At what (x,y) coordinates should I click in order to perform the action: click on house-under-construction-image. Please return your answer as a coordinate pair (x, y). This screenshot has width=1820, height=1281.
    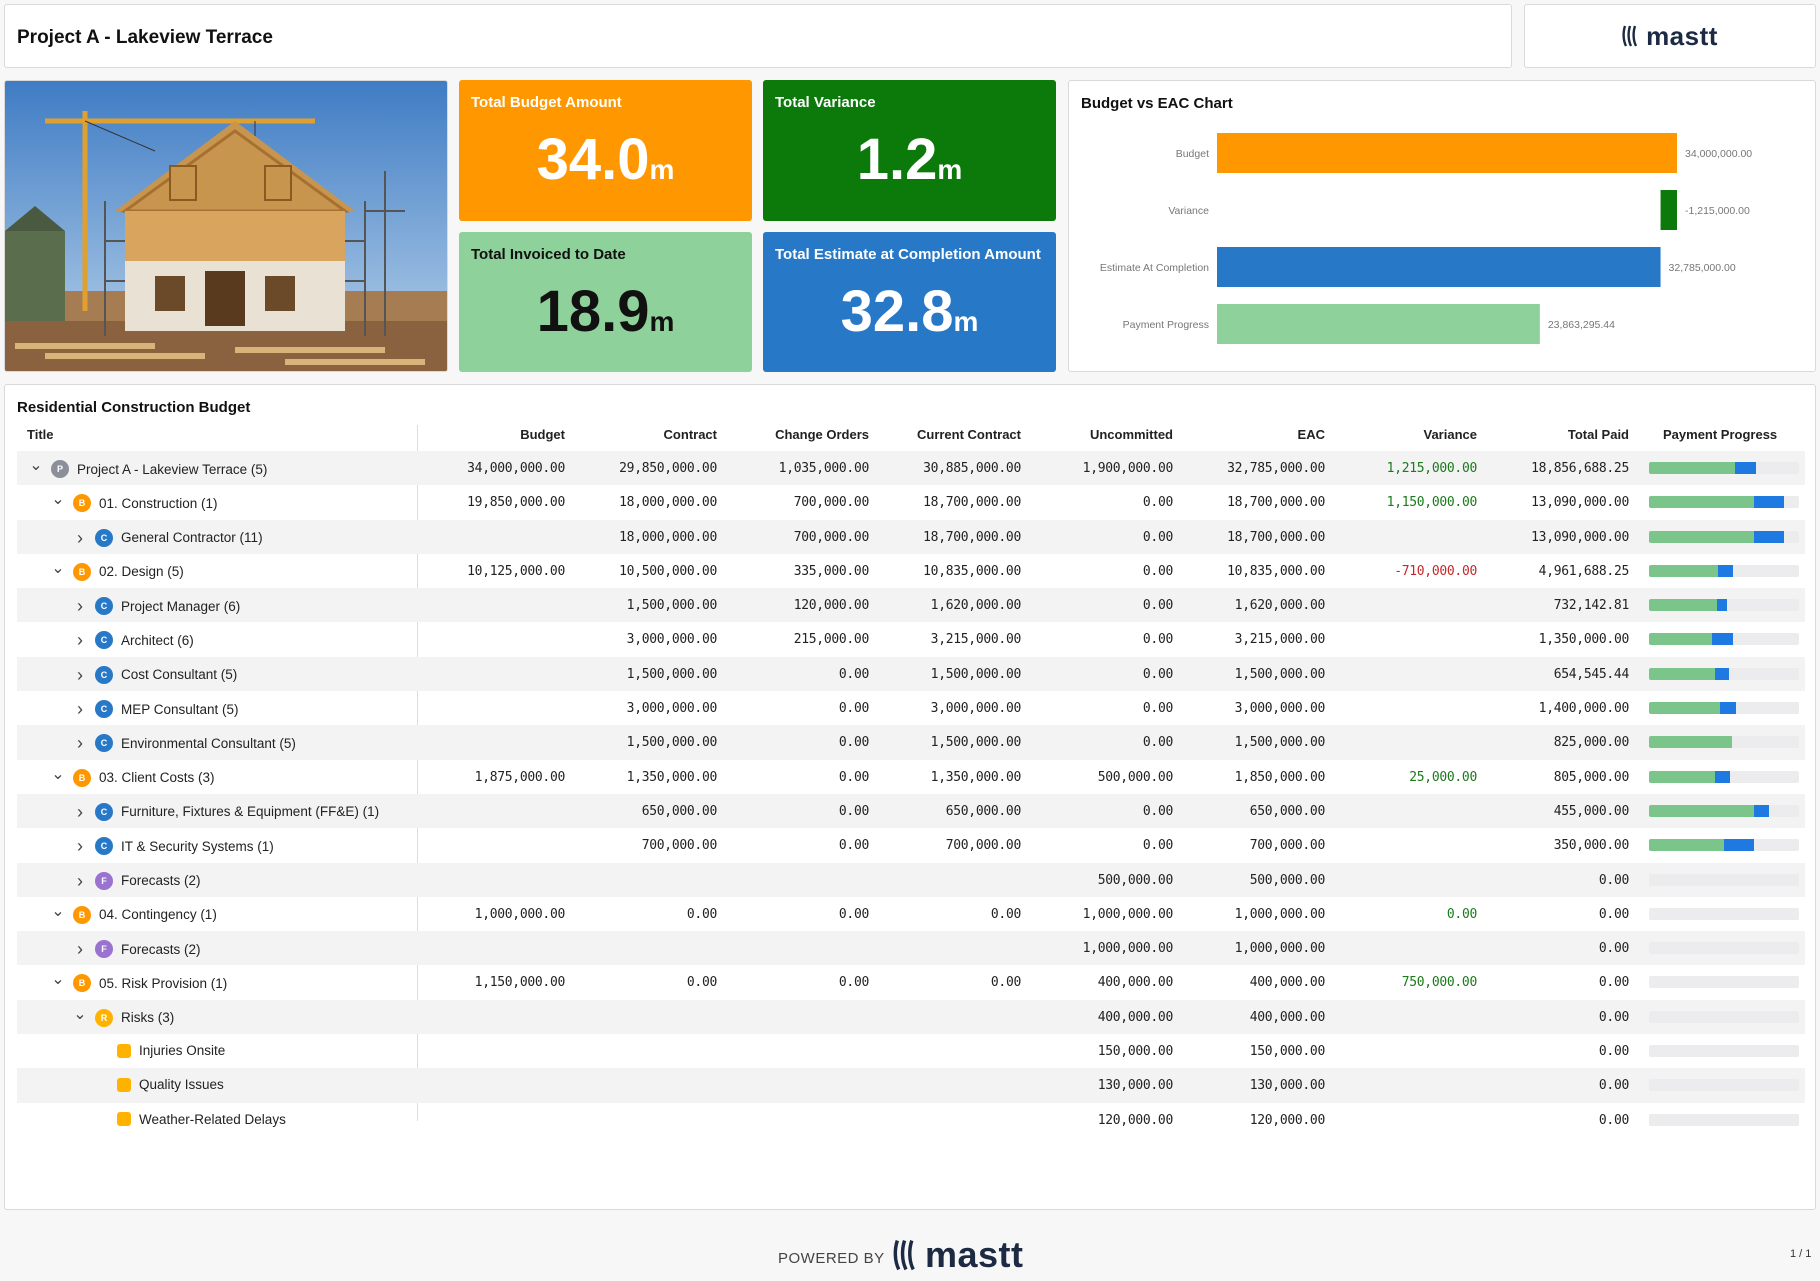
    Looking at the image, I should click on (226, 226).